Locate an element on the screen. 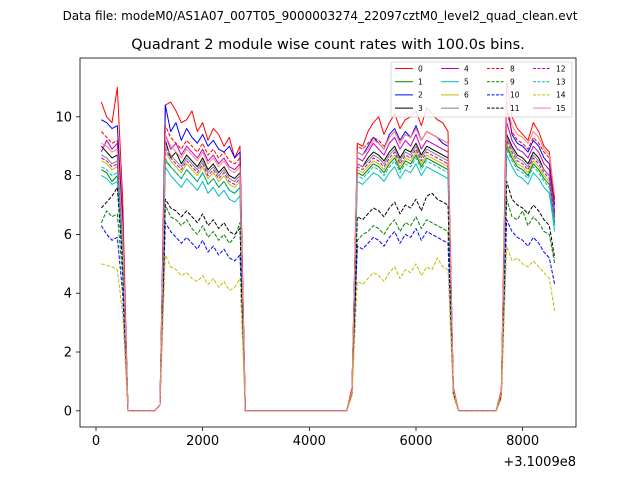 This screenshot has height=480, width=640. legend-label-11: 11 is located at coordinates (515, 108).